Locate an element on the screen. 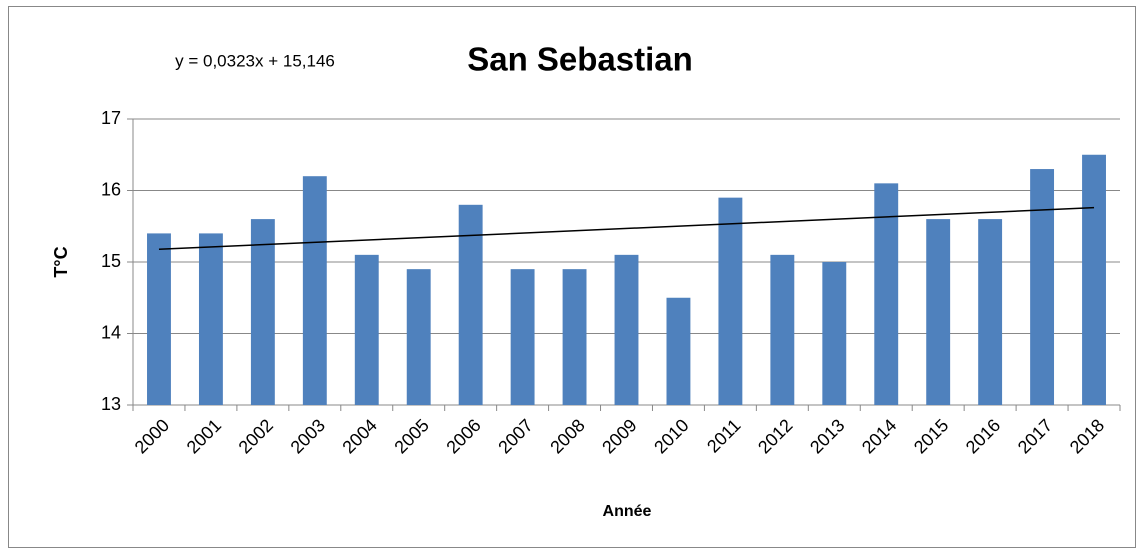 This screenshot has width=1143, height=554. trendline is located at coordinates (626, 228).